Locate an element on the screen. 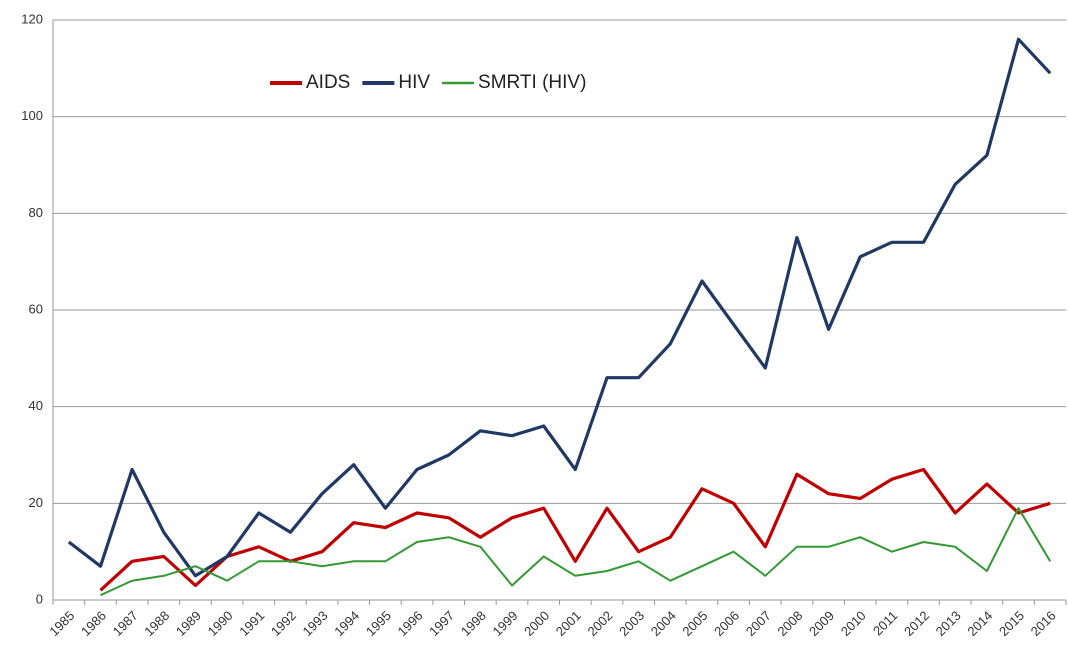  x-tick-label: 1986 is located at coordinates (93, 623).